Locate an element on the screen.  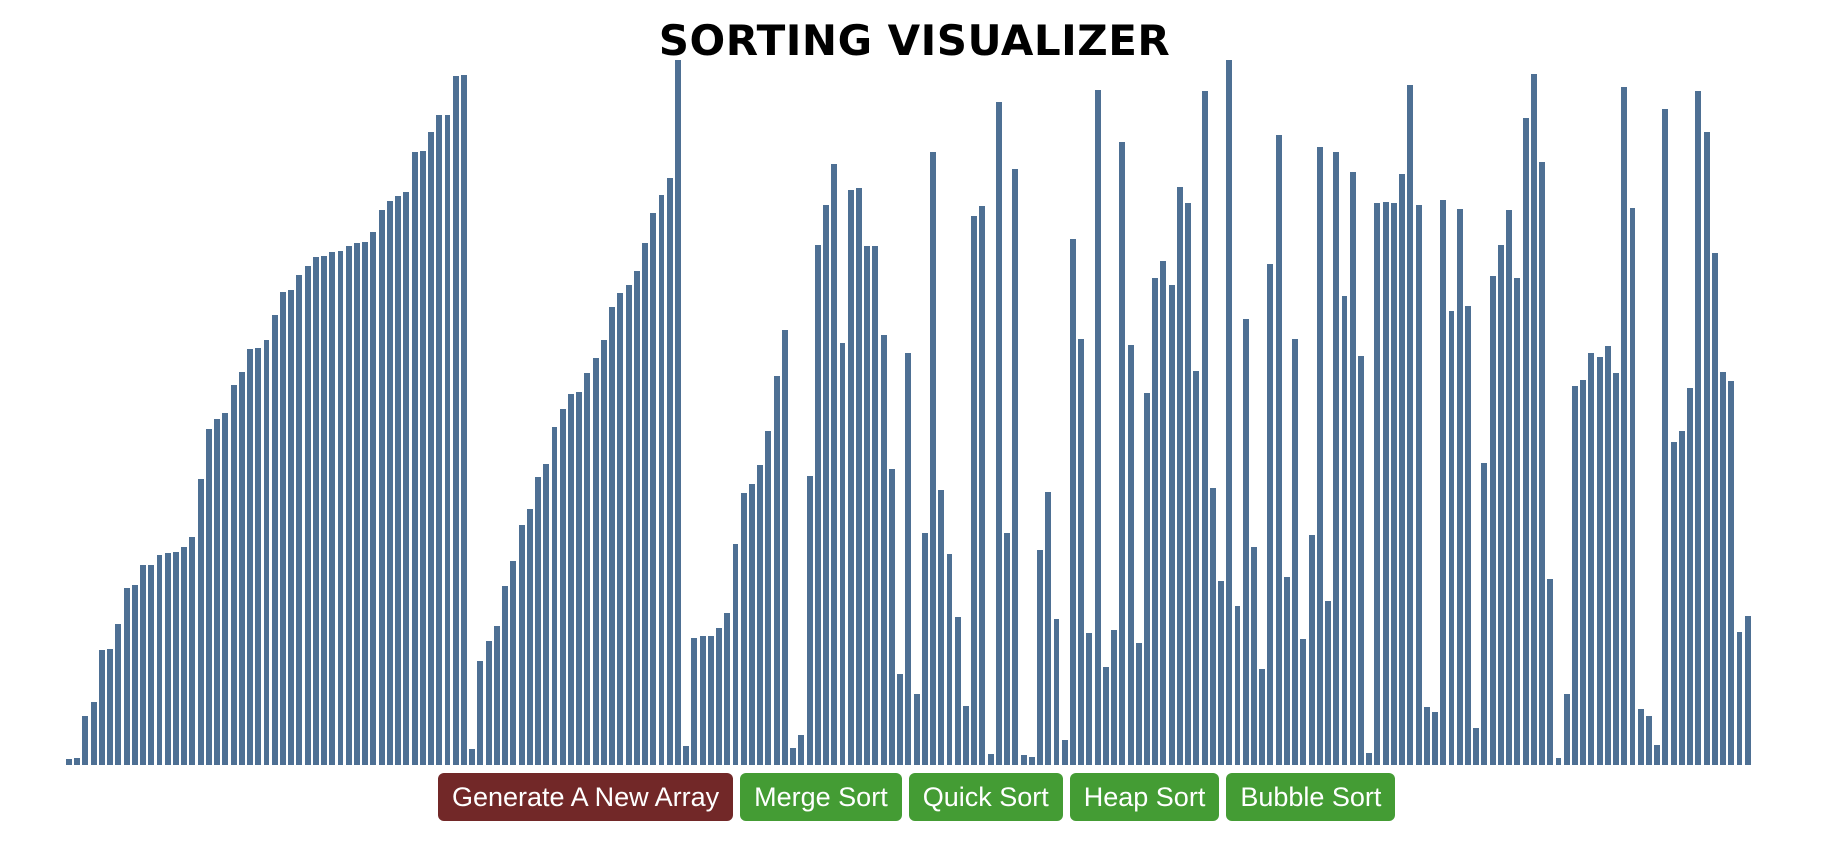
merge-sort-button: Merge Sort is located at coordinates (821, 797).